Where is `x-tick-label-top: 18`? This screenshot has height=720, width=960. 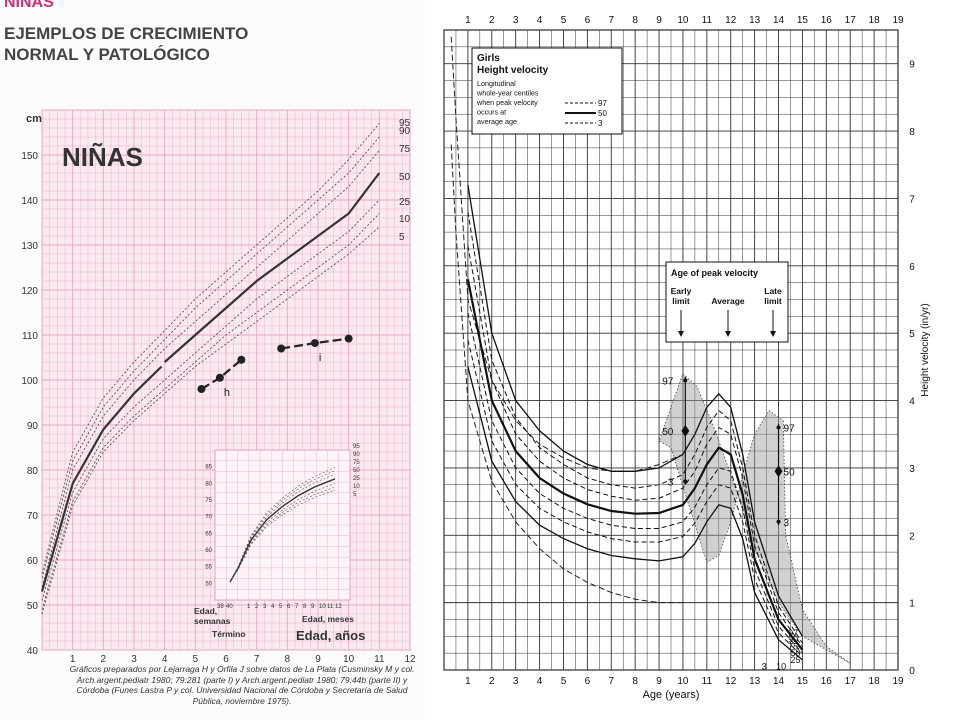
x-tick-label-top: 18 is located at coordinates (875, 20).